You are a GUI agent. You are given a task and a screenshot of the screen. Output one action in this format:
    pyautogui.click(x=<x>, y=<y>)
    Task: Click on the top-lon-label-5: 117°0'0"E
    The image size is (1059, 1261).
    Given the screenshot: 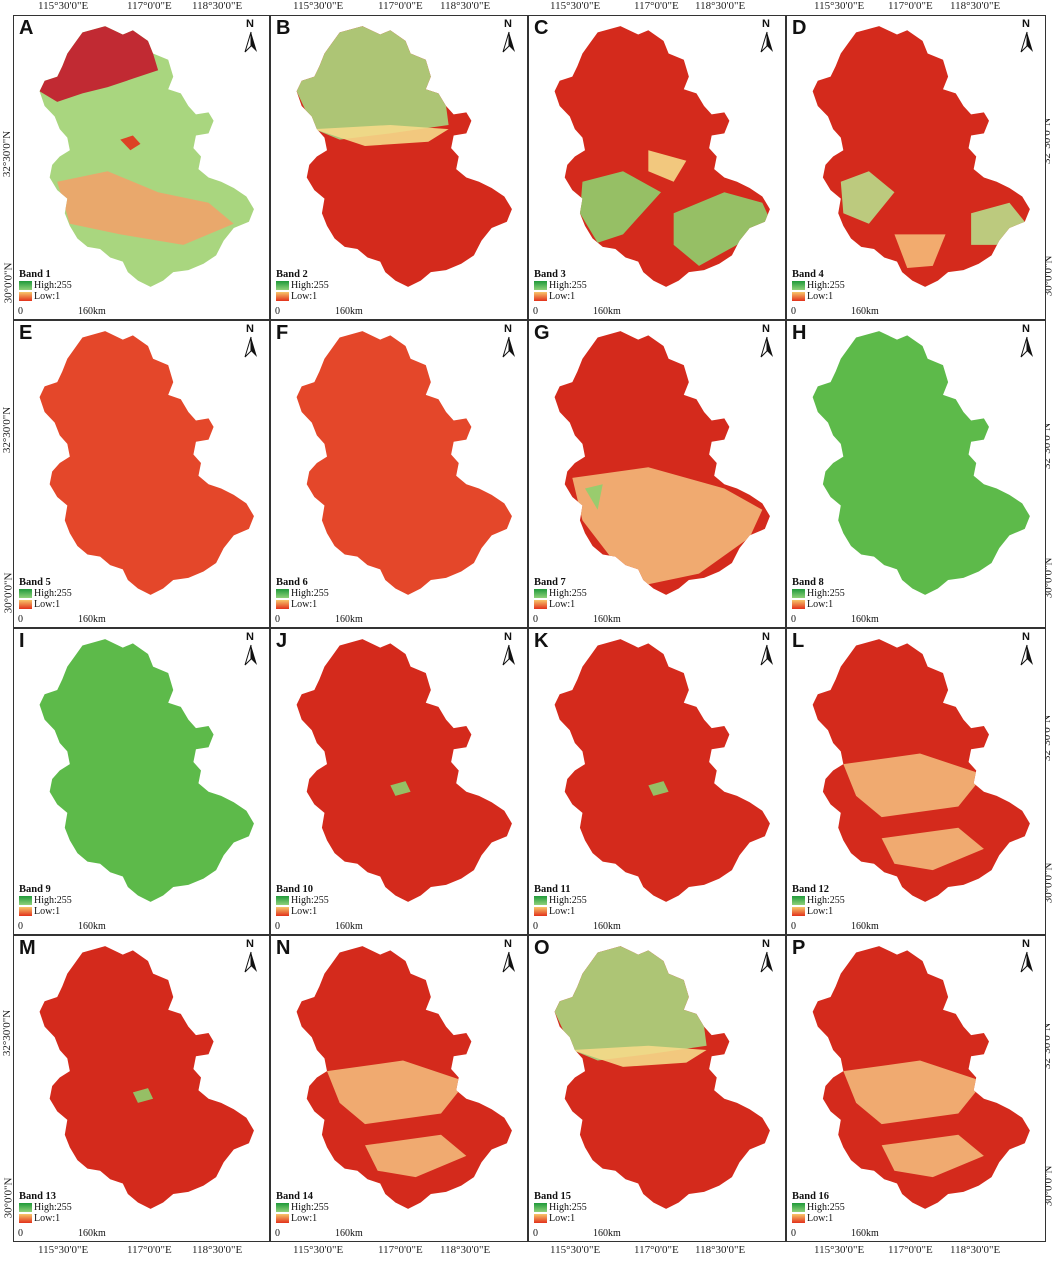 What is the action you would take?
    pyautogui.click(x=400, y=6)
    